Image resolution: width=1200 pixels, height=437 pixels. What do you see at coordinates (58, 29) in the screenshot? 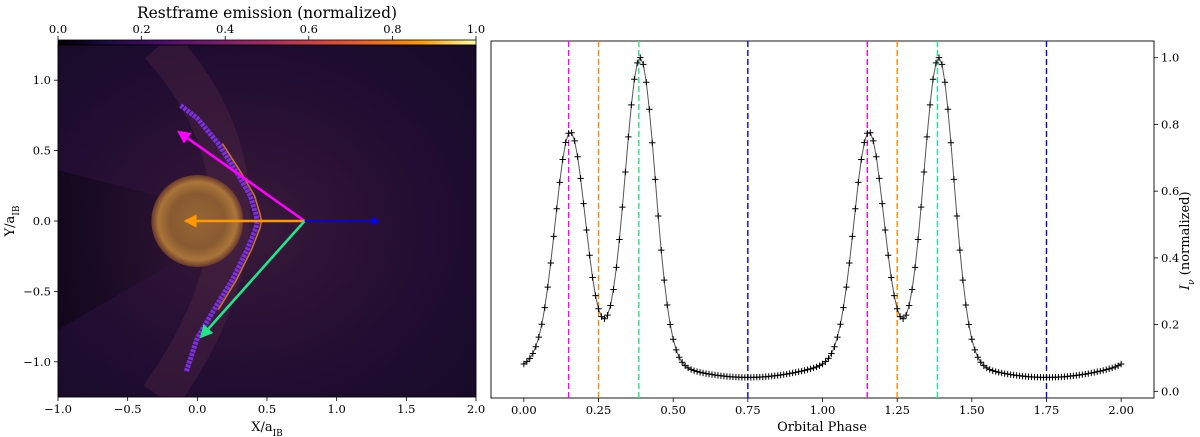
I see `colorbar-tick-label: 0.0` at bounding box center [58, 29].